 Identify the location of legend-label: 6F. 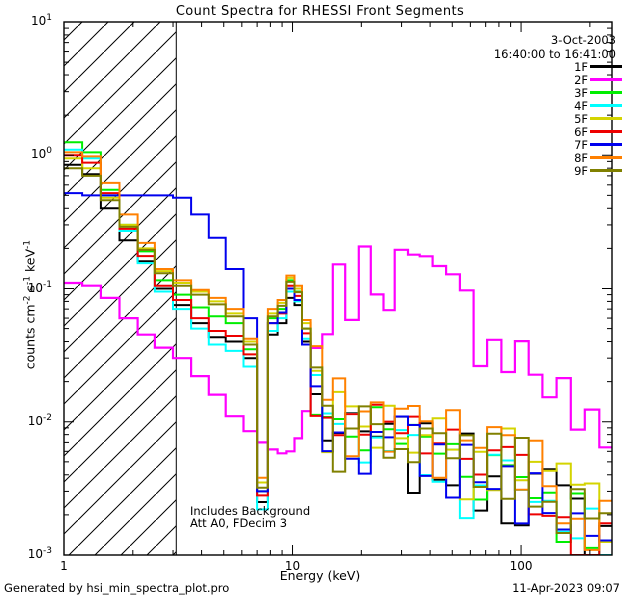
(581, 132).